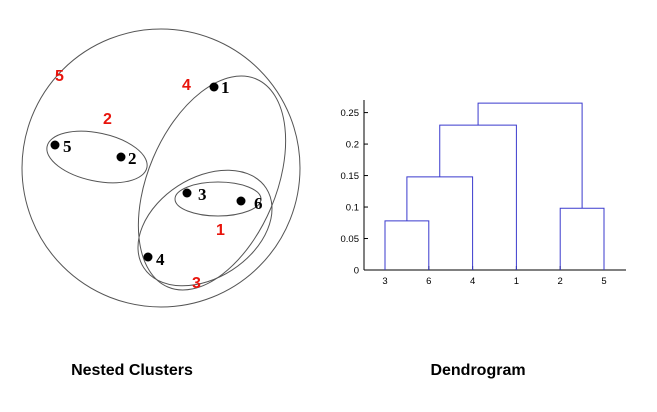 The width and height of the screenshot is (657, 412). What do you see at coordinates (384, 281) in the screenshot?
I see `x-tick-label: 3` at bounding box center [384, 281].